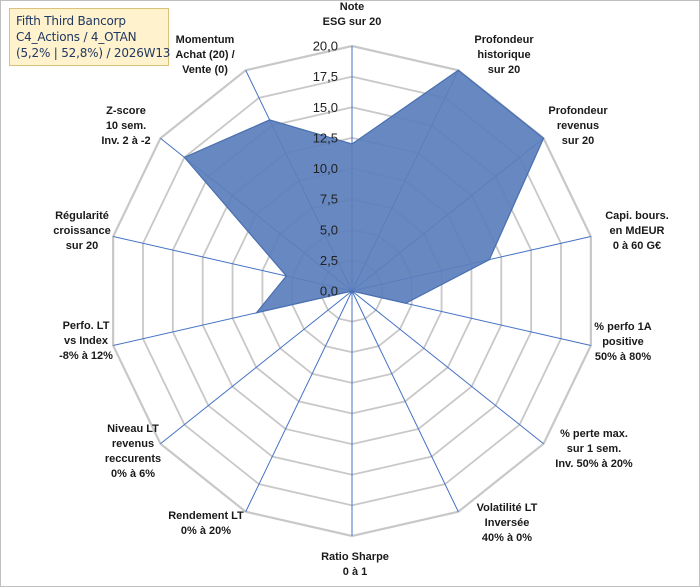  I want to click on axis-label: Capi. bours. en MdEUR 0 à 60 G€, so click(637, 231).